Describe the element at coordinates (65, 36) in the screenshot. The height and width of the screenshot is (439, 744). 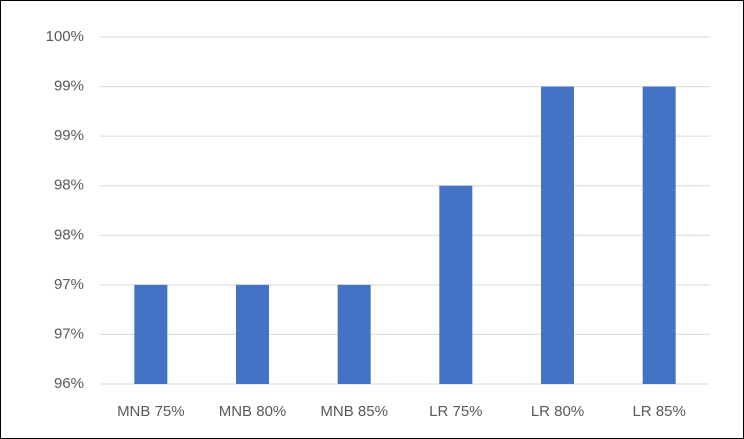
I see `y-tick-label: 100%` at that location.